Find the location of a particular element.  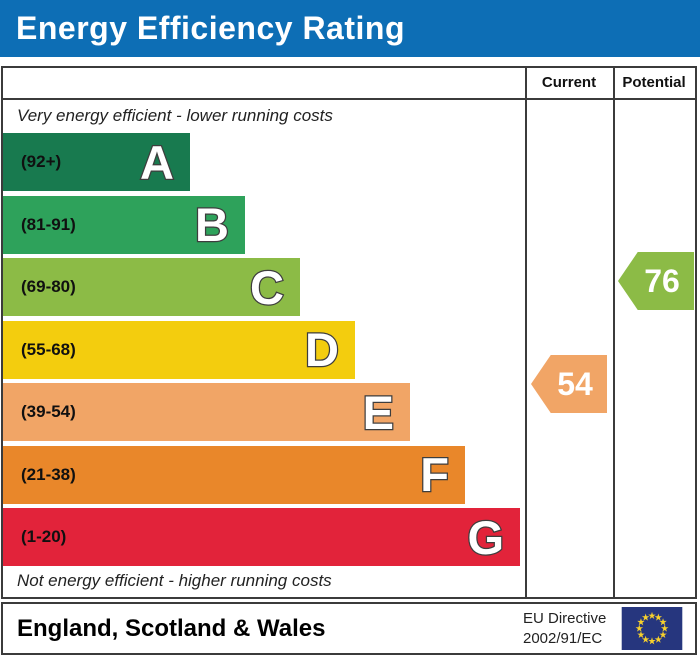

band-letter: A is located at coordinates (157, 162).